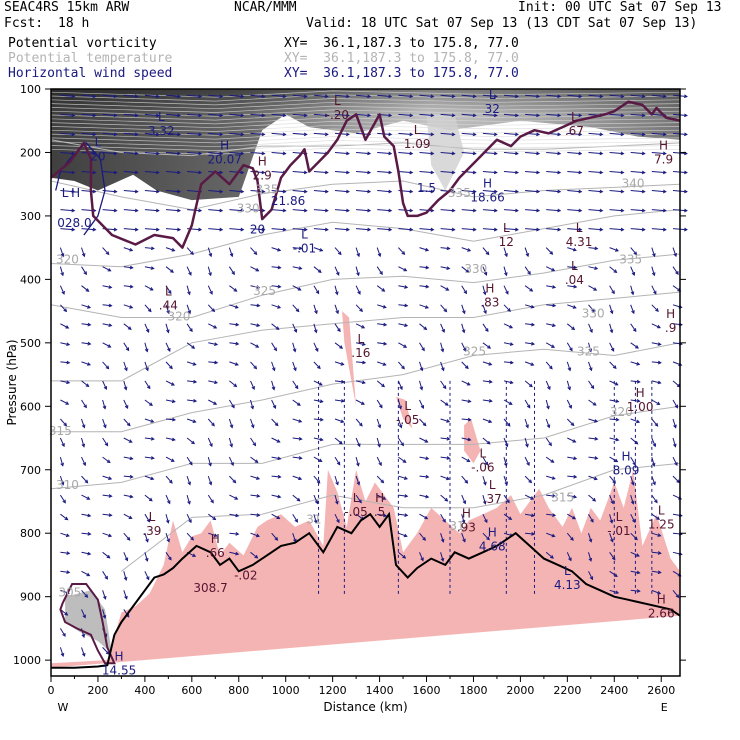 This screenshot has width=740, height=740. I want to click on extremum-value: 20, so click(97, 156).